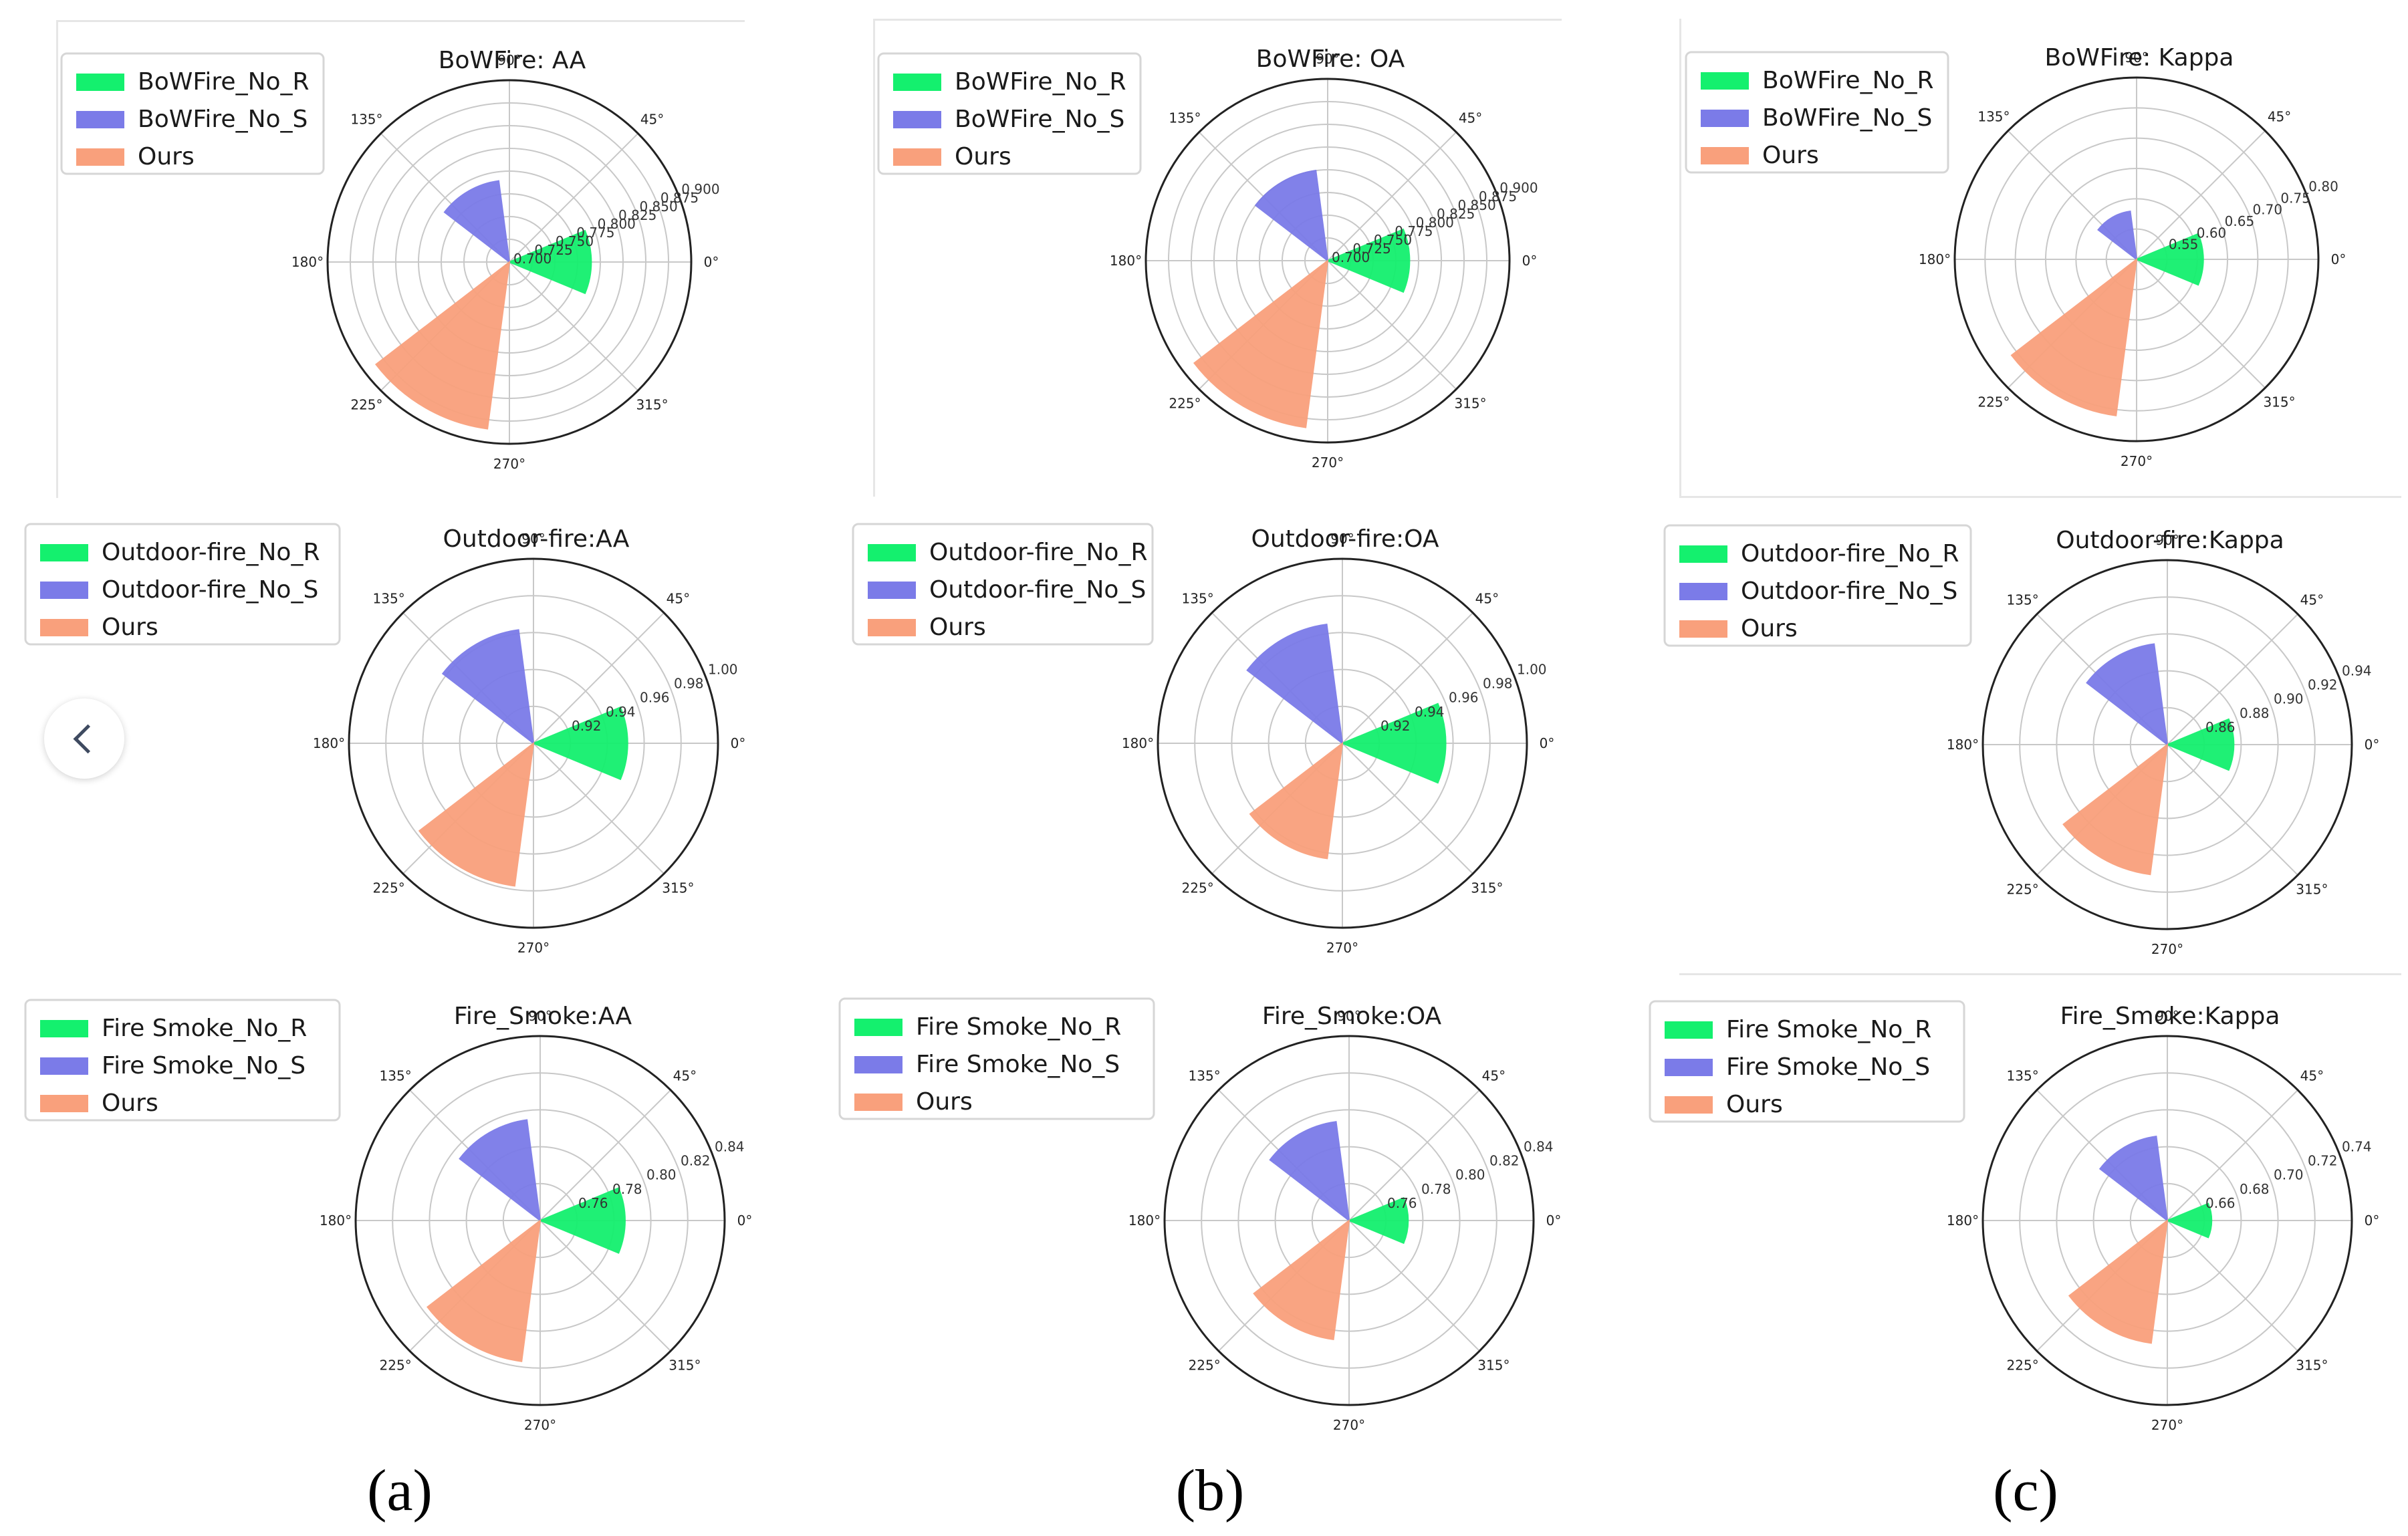 This screenshot has height=1536, width=2408. What do you see at coordinates (400, 1490) in the screenshot?
I see `caption-a: (a)` at bounding box center [400, 1490].